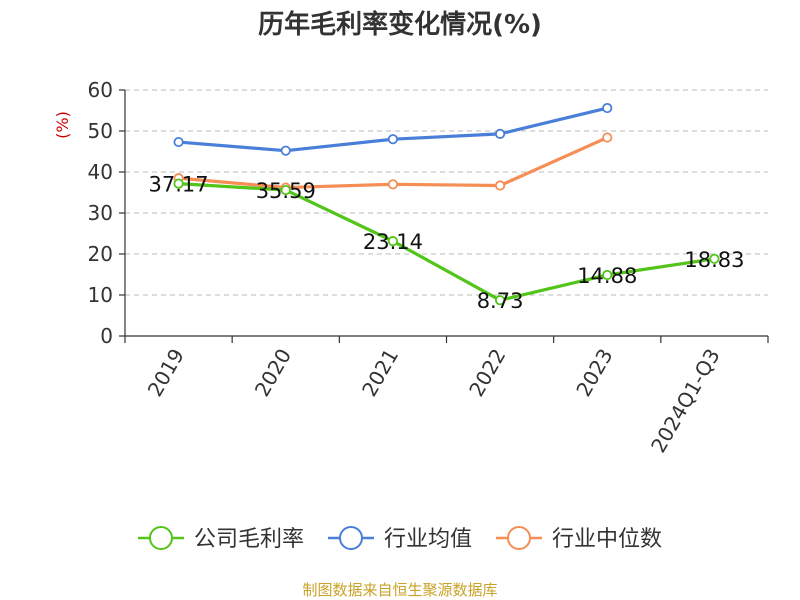 Image resolution: width=800 pixels, height=600 pixels. I want to click on data-label: 23.14, so click(393, 242).